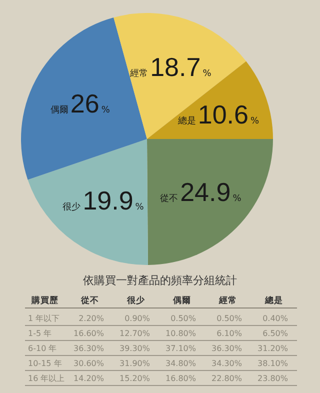  Describe the element at coordinates (88, 378) in the screenshot. I see `data-label: 14.20%` at that location.